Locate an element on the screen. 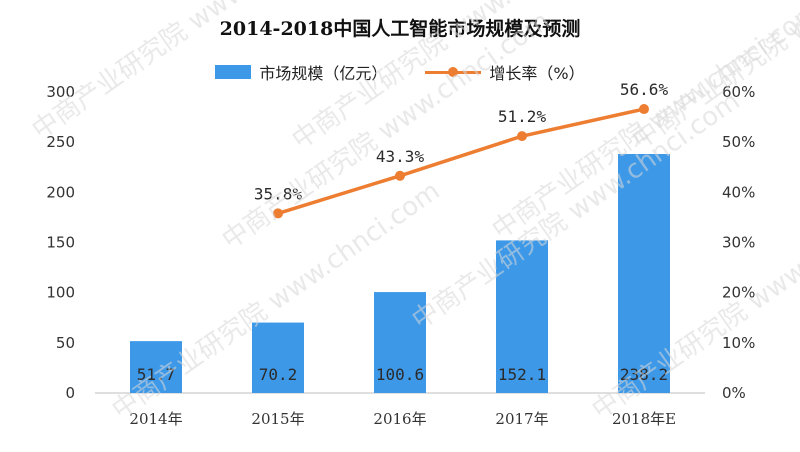  growth-value-label: 35.8% is located at coordinates (278, 193).